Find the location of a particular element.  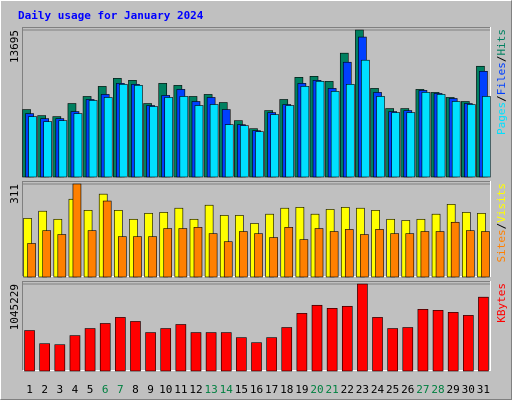

x-tick-label: 12 is located at coordinates (195, 389).